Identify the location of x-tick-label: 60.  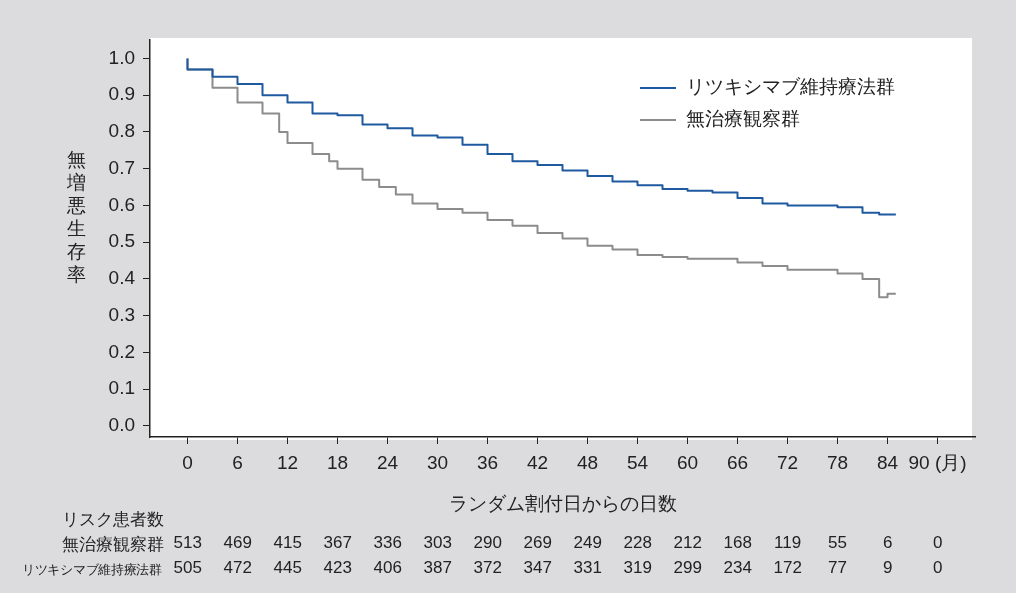
(687, 462).